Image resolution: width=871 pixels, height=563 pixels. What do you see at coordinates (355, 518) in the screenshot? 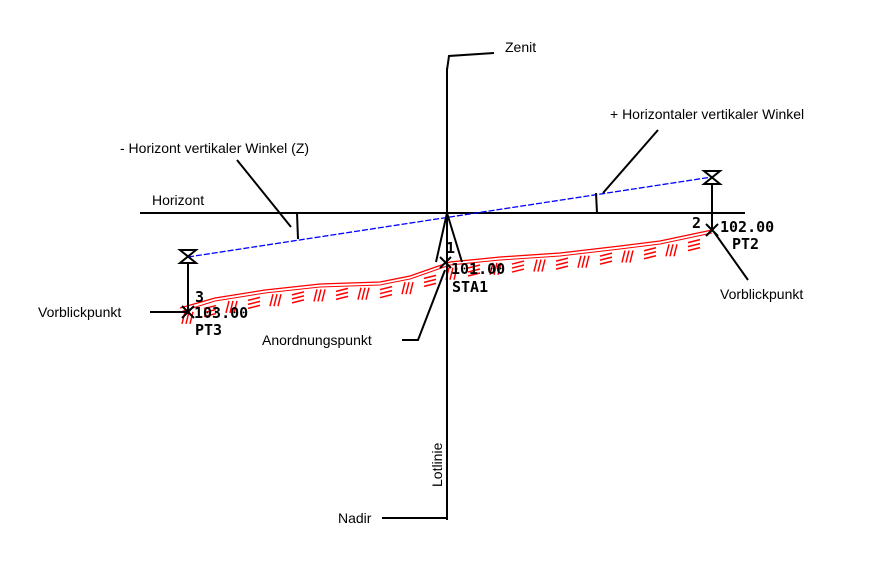
I see `nadir-label: Nadir` at bounding box center [355, 518].